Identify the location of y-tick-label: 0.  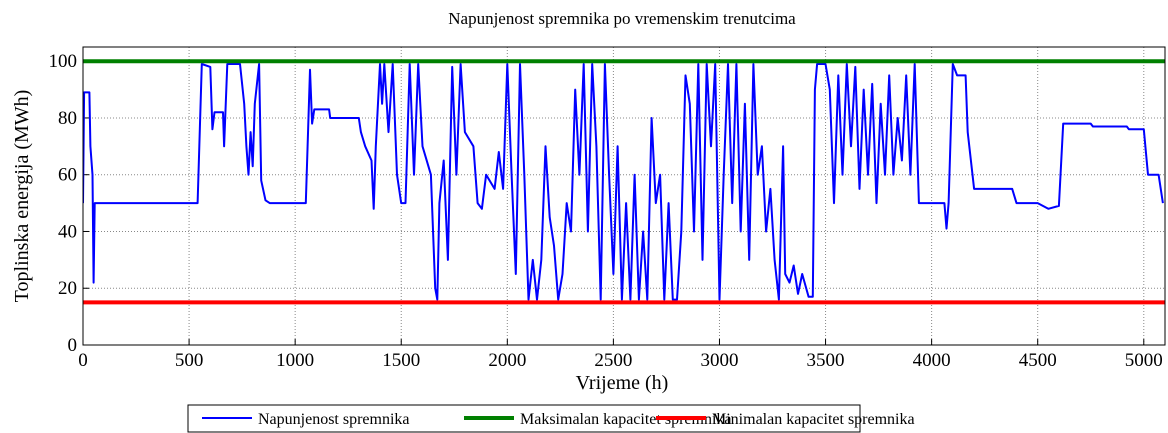
(73, 345).